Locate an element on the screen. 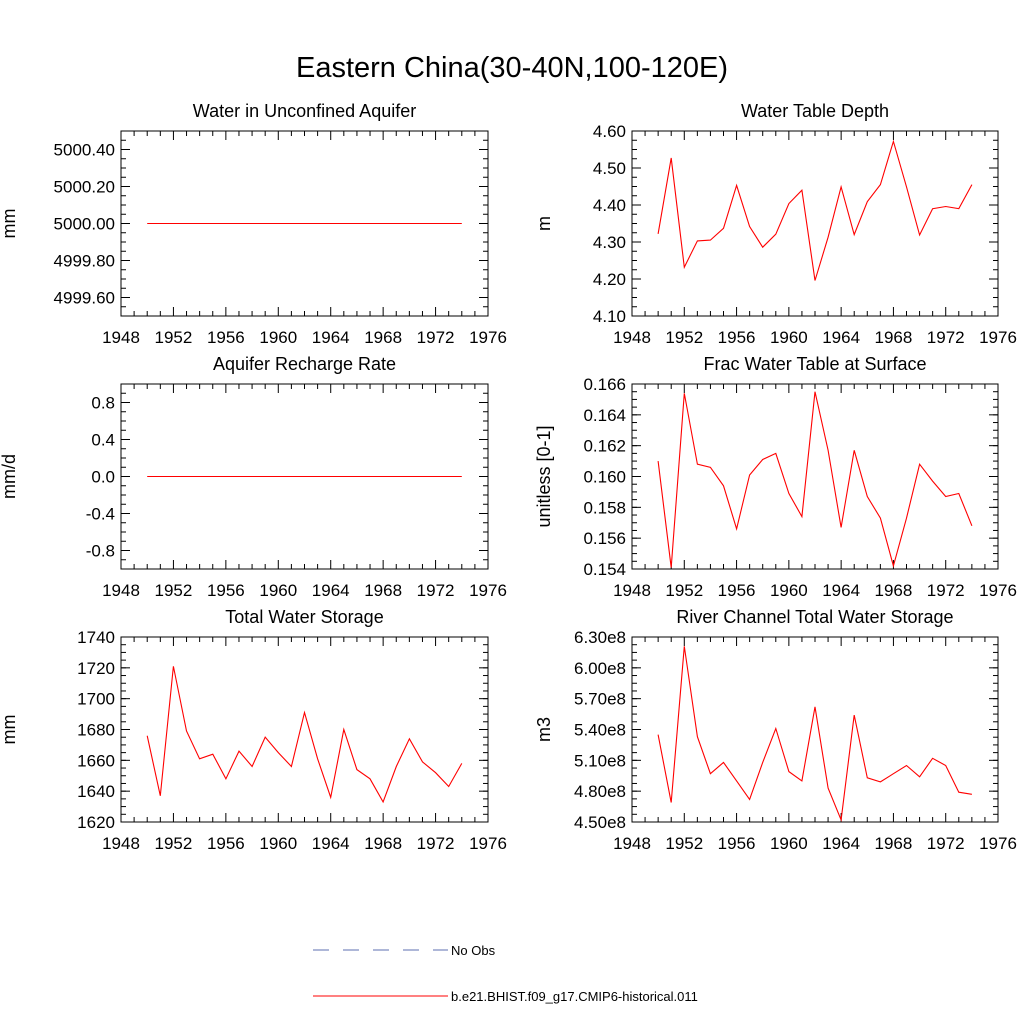 Image resolution: width=1024 pixels, height=1024 pixels. chart-title: Total Water Storage is located at coordinates (304, 617).